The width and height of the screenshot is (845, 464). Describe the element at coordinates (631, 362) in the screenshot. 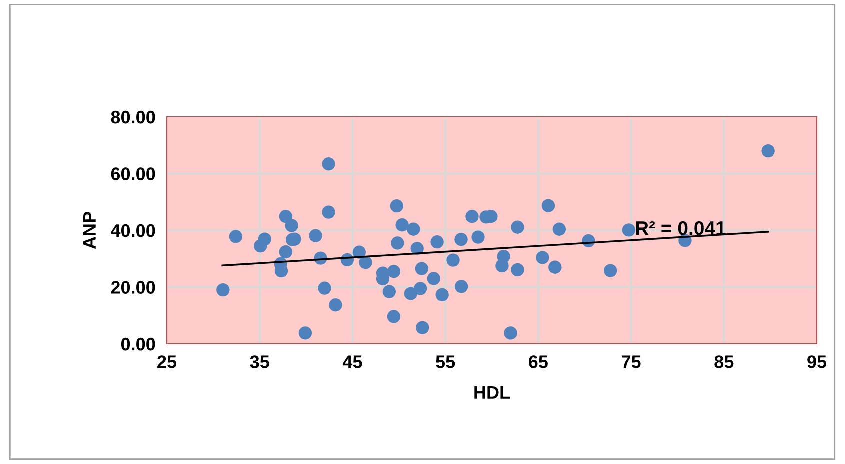

I see `x-tick-label: 75` at that location.